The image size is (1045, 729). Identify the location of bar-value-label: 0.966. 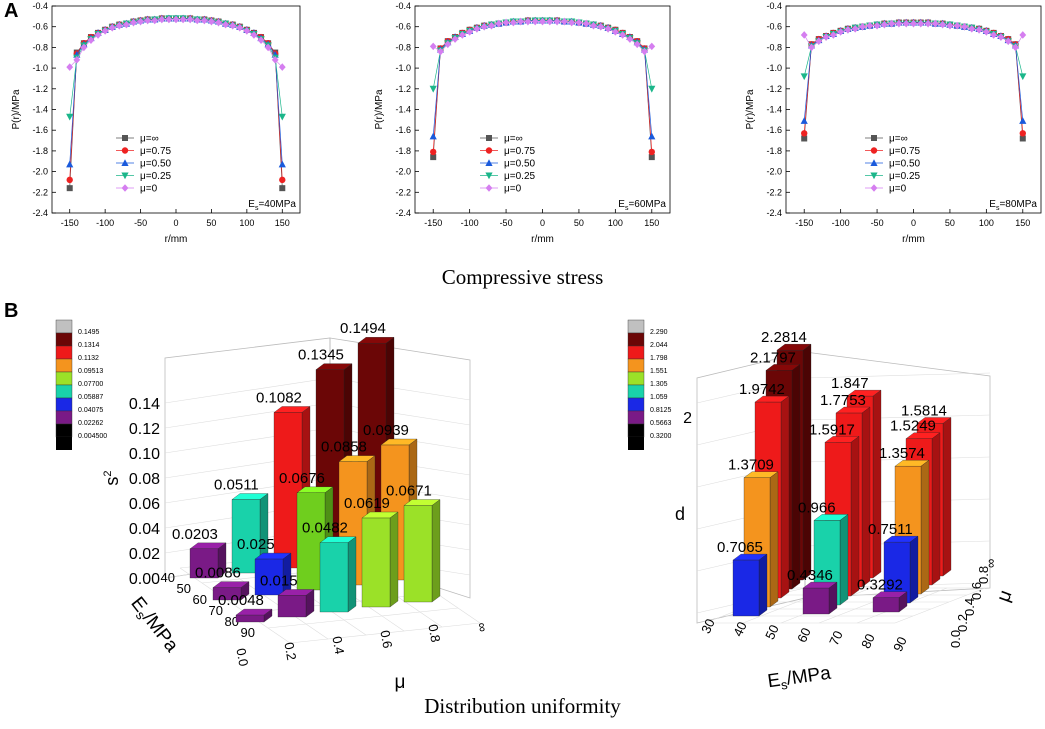
(817, 507).